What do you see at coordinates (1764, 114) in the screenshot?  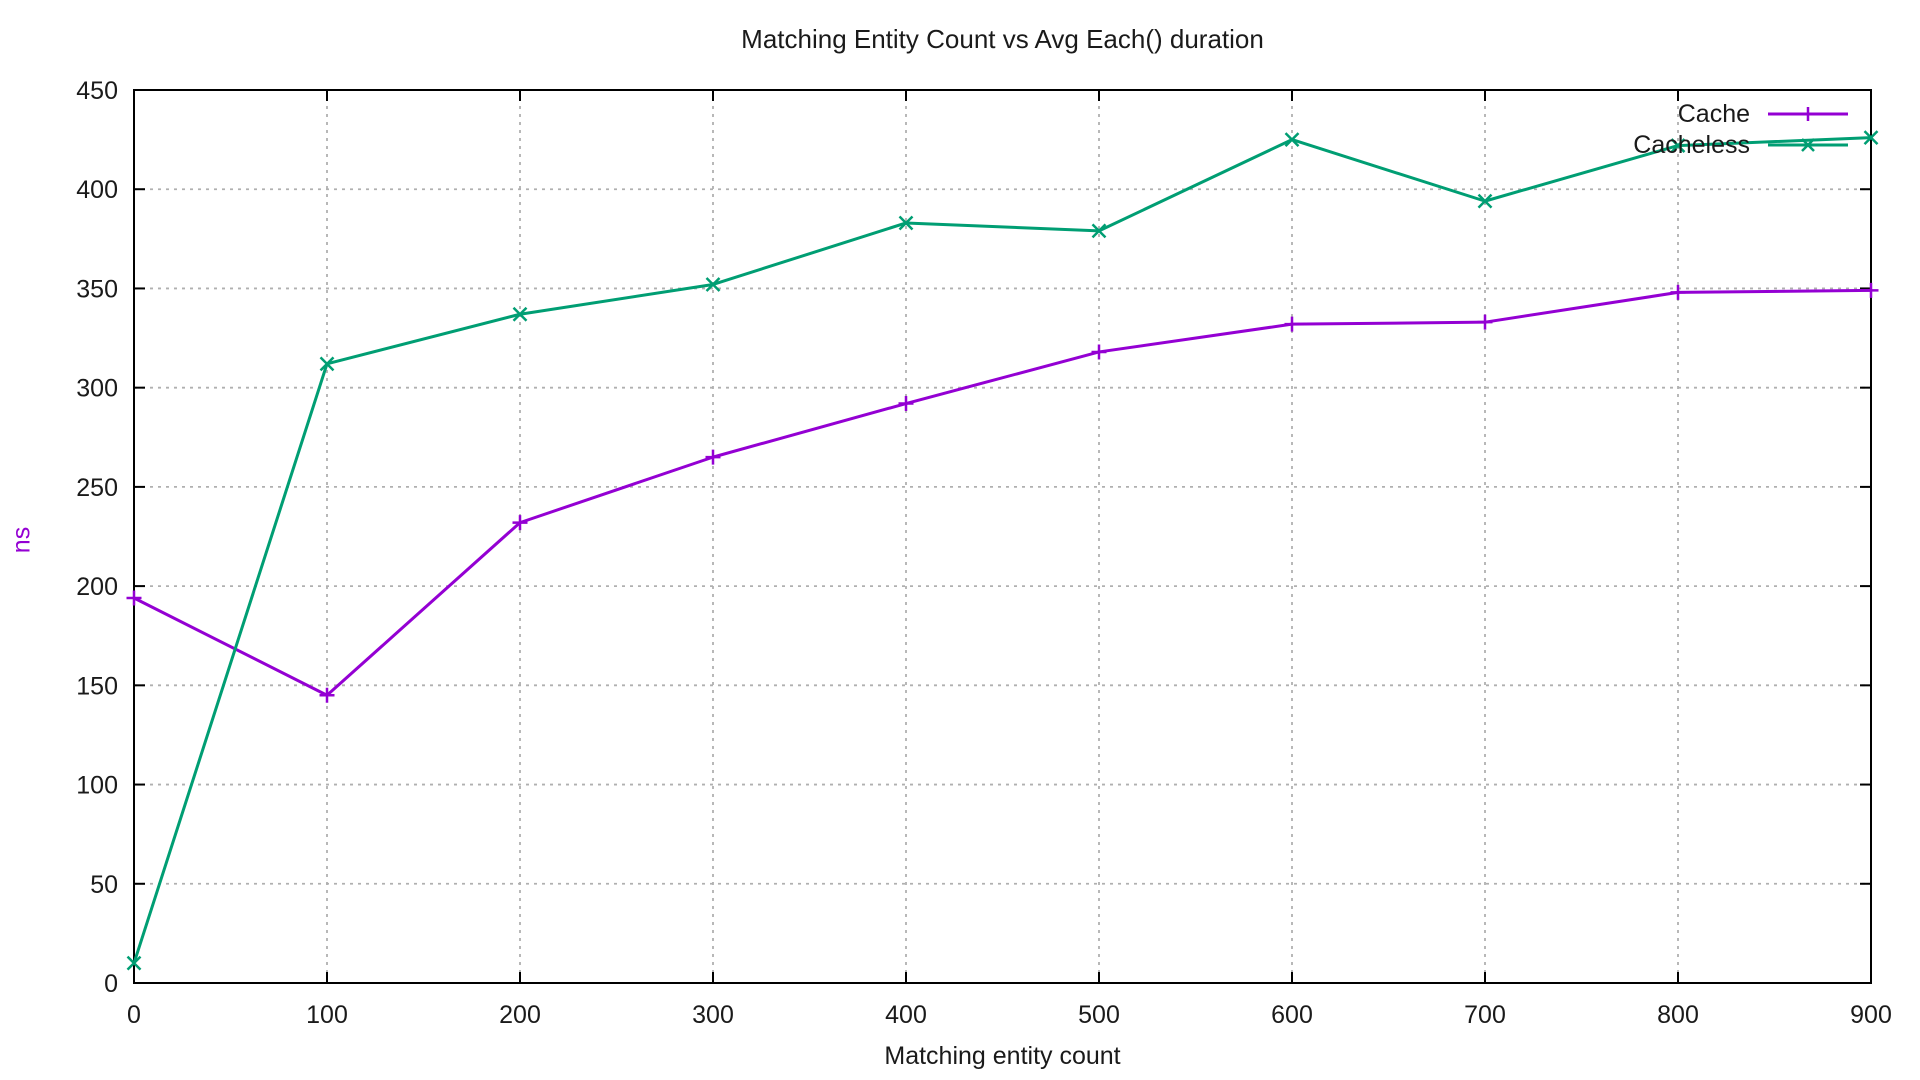 I see `legend-item-cache: Cache` at bounding box center [1764, 114].